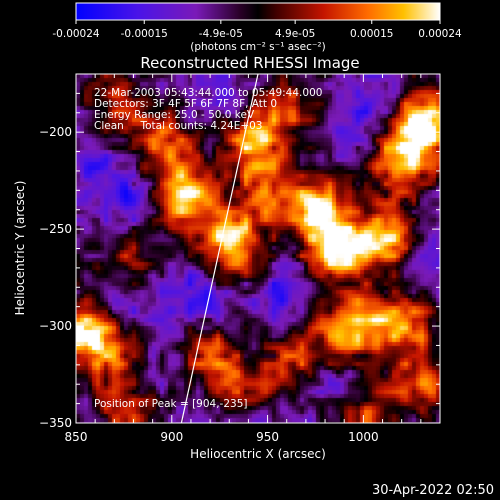 The width and height of the screenshot is (500, 500). What do you see at coordinates (185, 104) in the screenshot?
I see `annotation-detectors: Detectors: 3F 4F 5F 6F 7F 8F, Att 0` at bounding box center [185, 104].